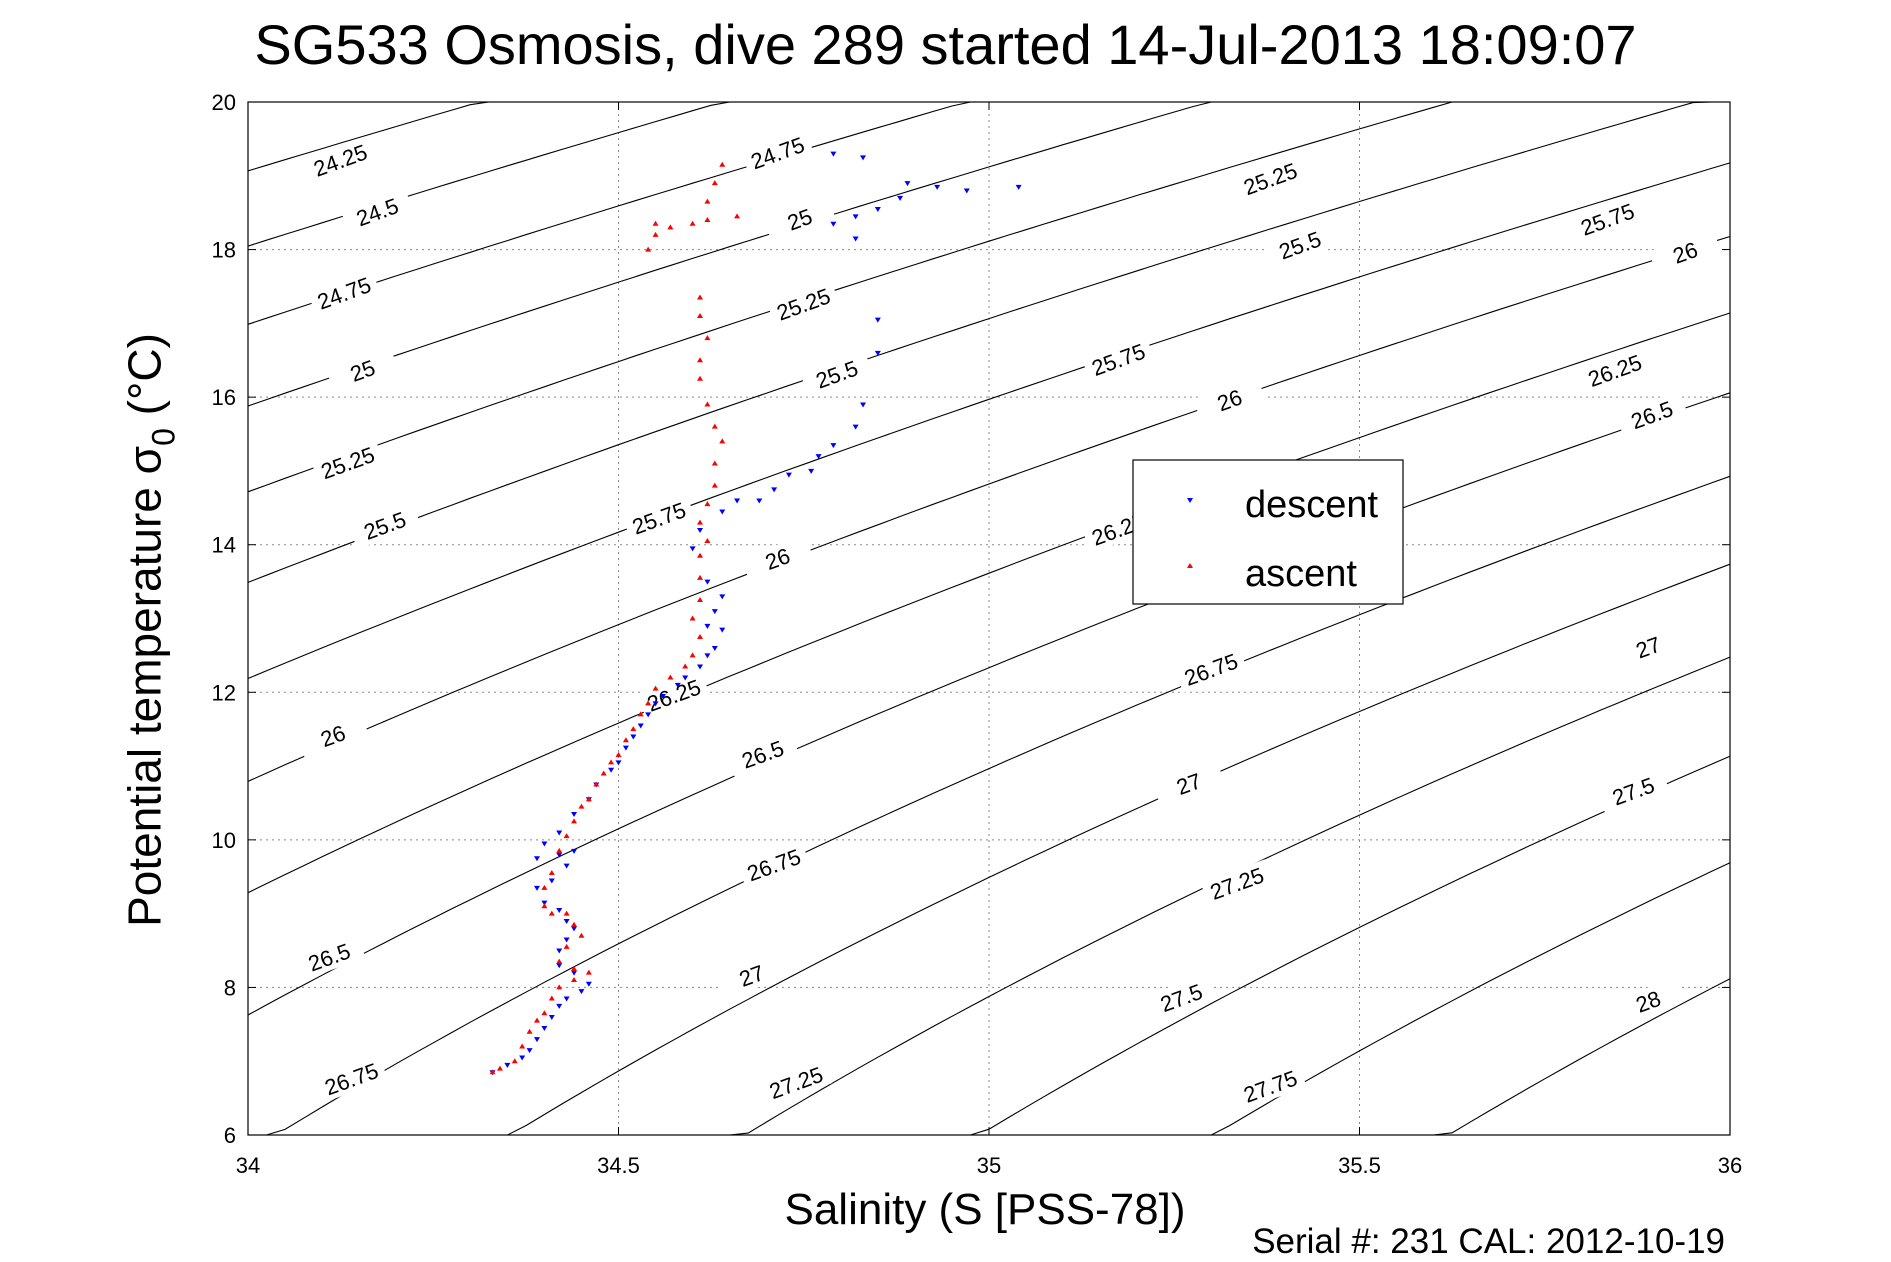 The image size is (1891, 1262). I want to click on y-tick-label: 20, so click(224, 102).